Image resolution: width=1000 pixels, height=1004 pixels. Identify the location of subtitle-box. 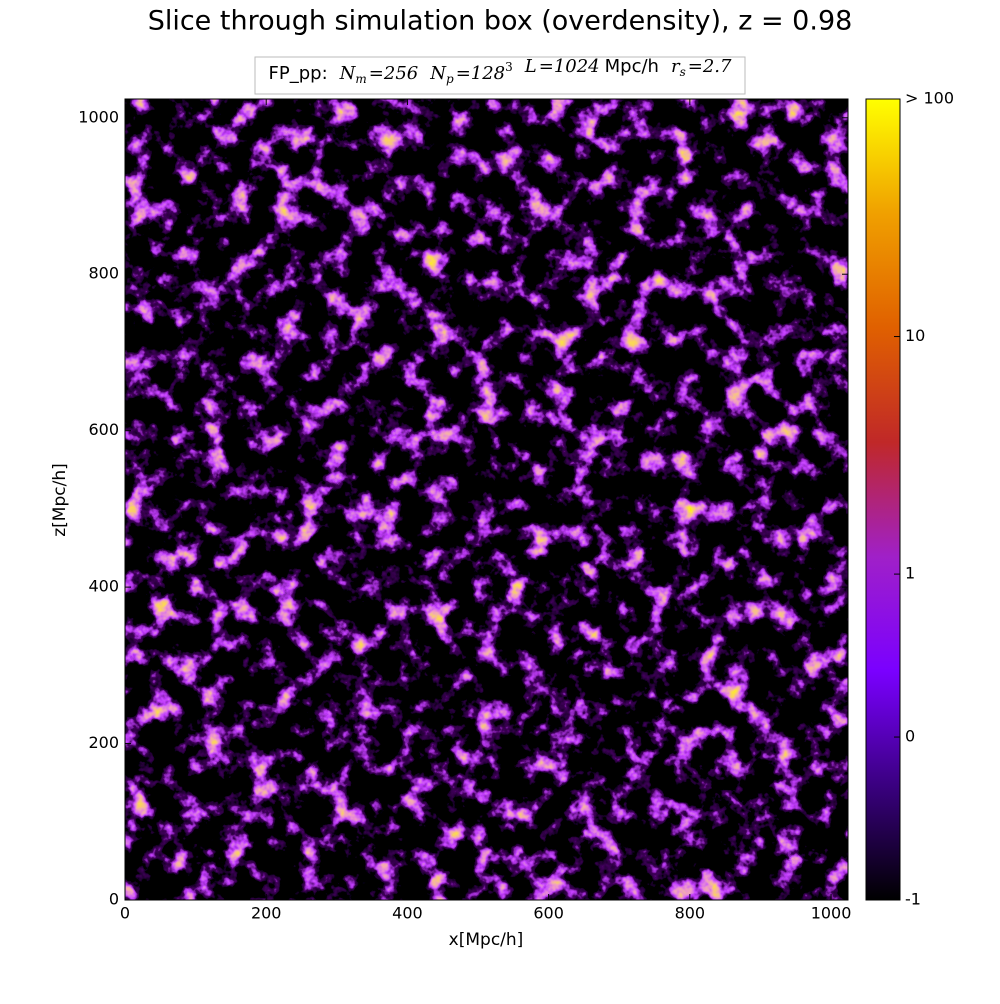
(500, 75).